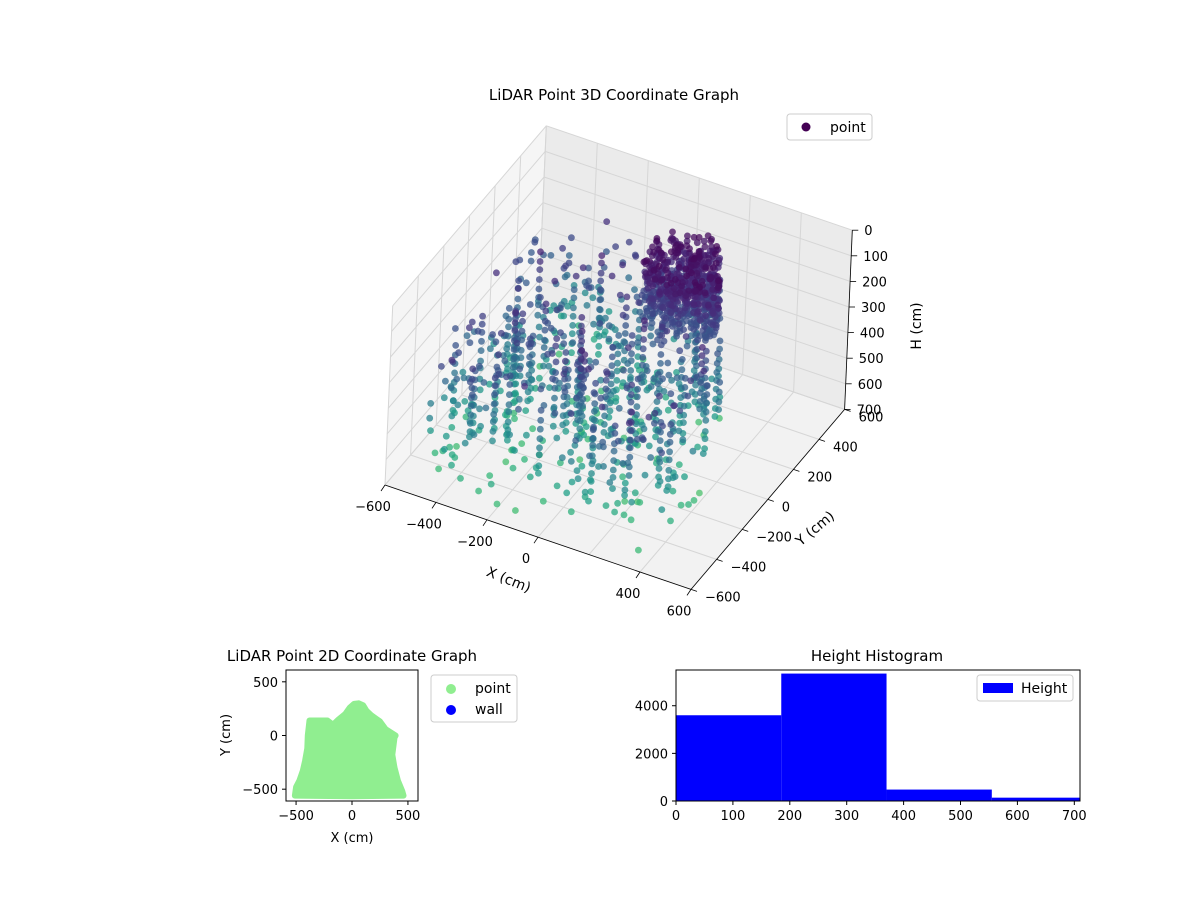 This screenshot has height=900, width=1200. Describe the element at coordinates (475, 542) in the screenshot. I see `x-tick-label: −200` at that location.